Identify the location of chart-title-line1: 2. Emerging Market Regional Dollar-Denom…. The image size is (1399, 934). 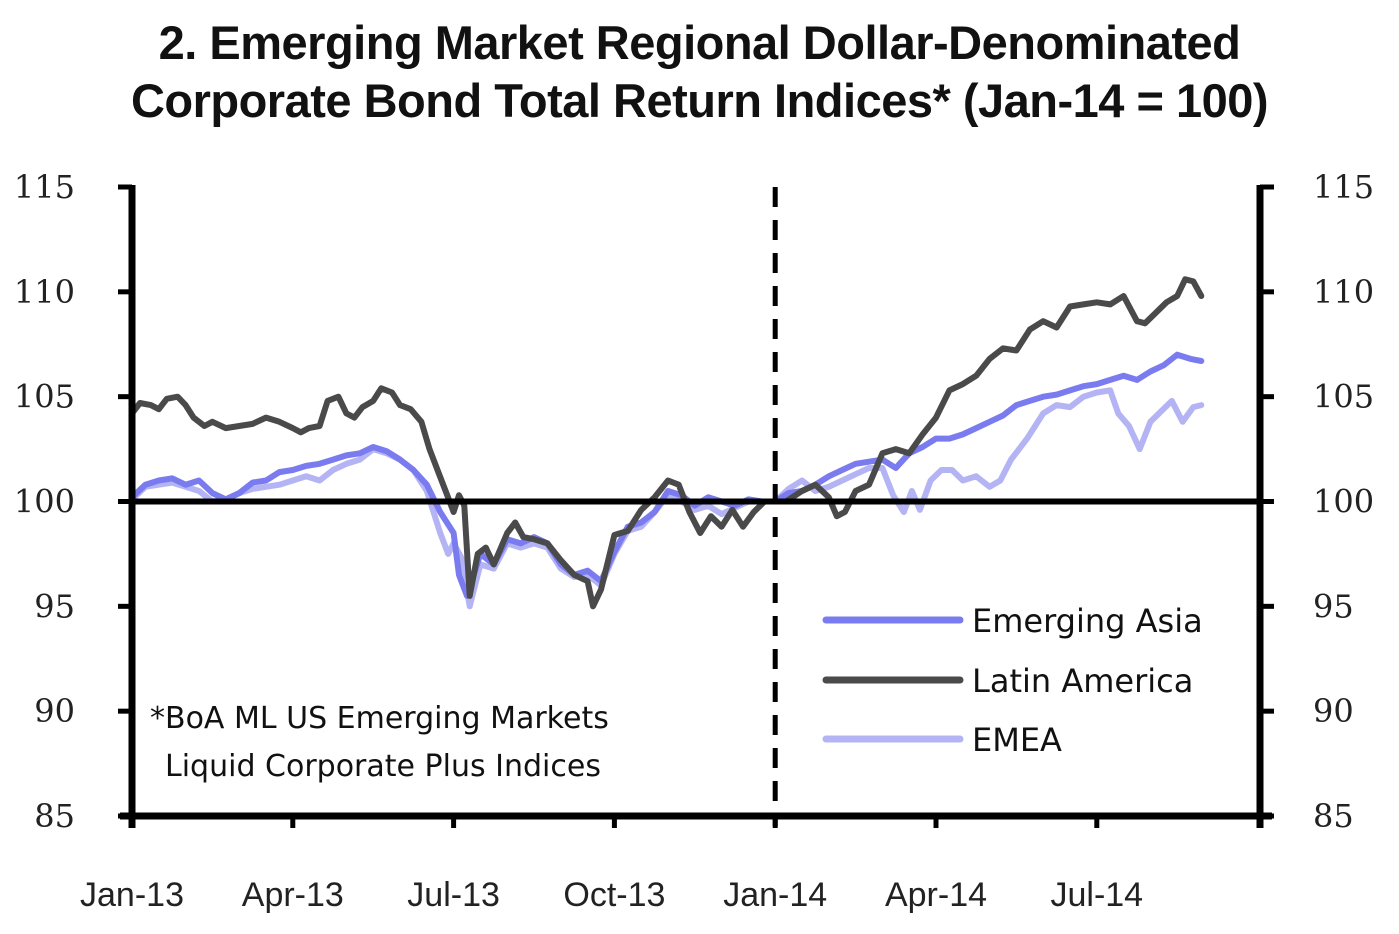
(699, 42).